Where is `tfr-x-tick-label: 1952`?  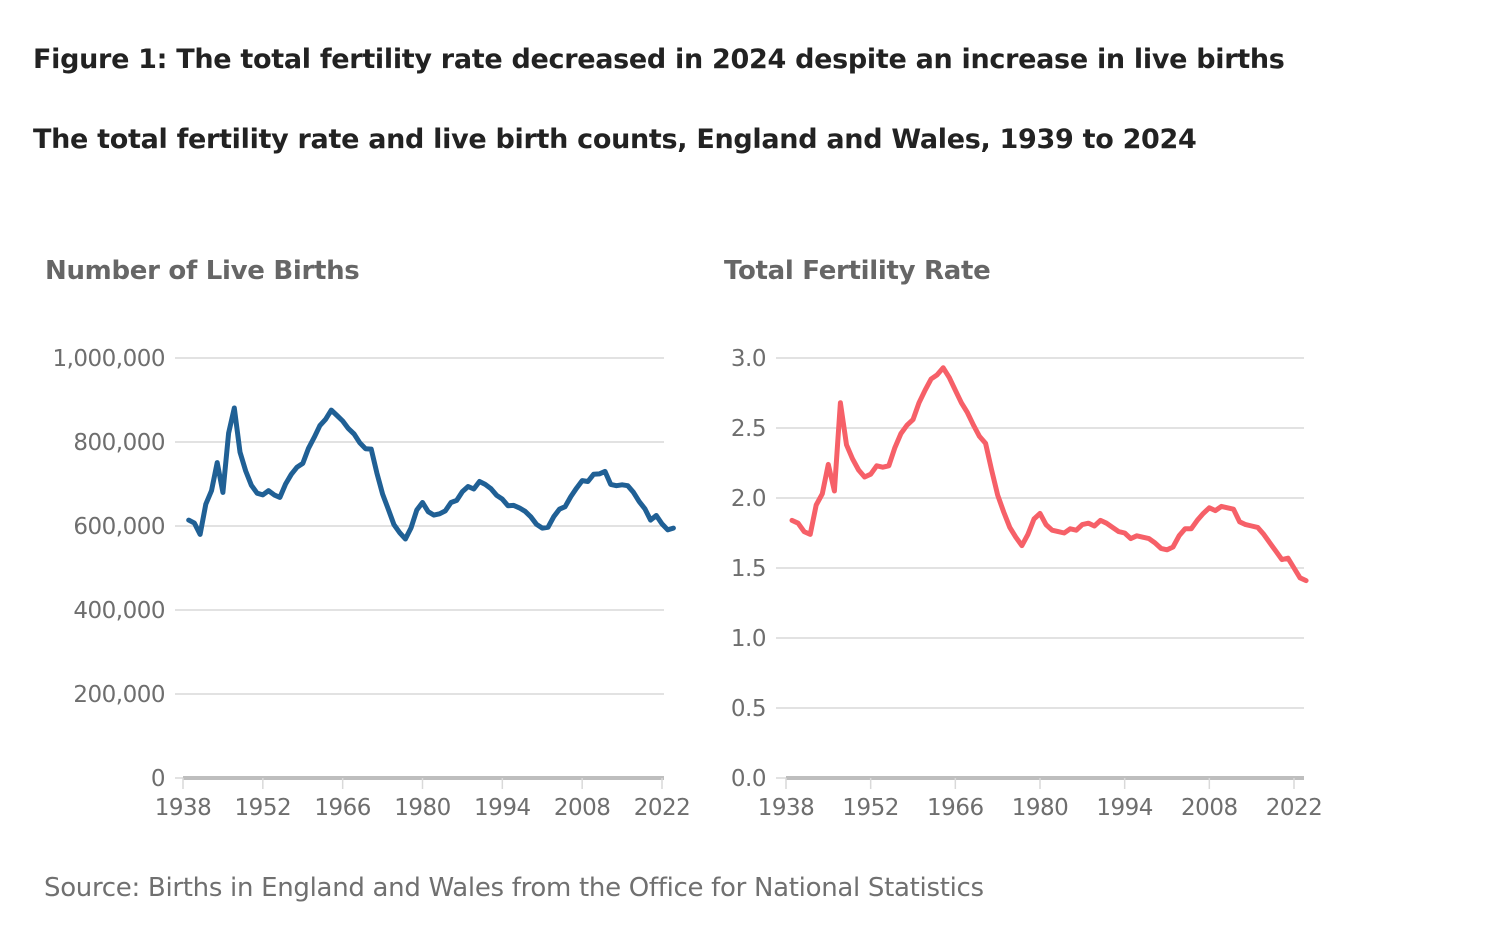 tfr-x-tick-label: 1952 is located at coordinates (870, 808).